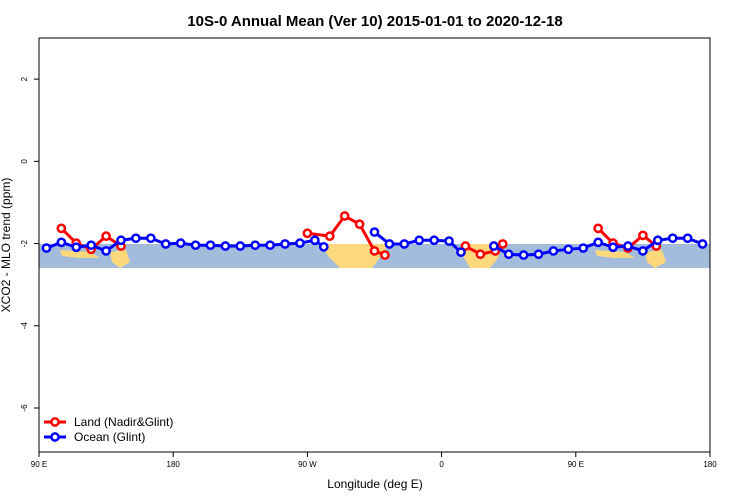 The width and height of the screenshot is (750, 500). What do you see at coordinates (441, 464) in the screenshot?
I see `x-tick-label: 0` at bounding box center [441, 464].